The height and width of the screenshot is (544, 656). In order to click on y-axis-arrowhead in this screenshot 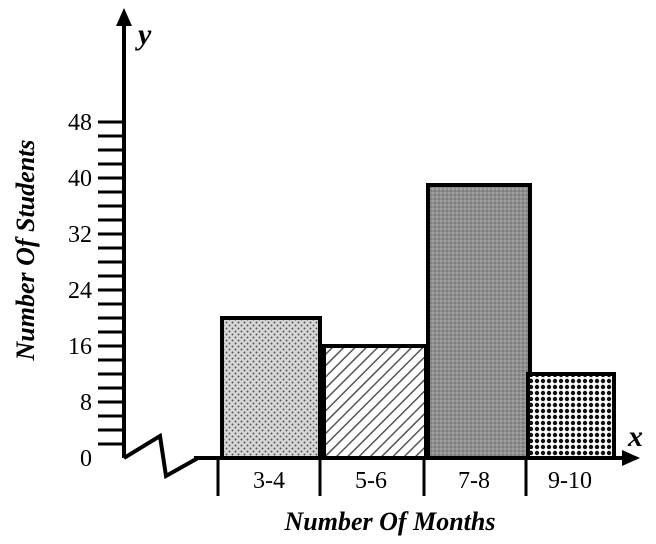, I will do `click(124, 17)`.